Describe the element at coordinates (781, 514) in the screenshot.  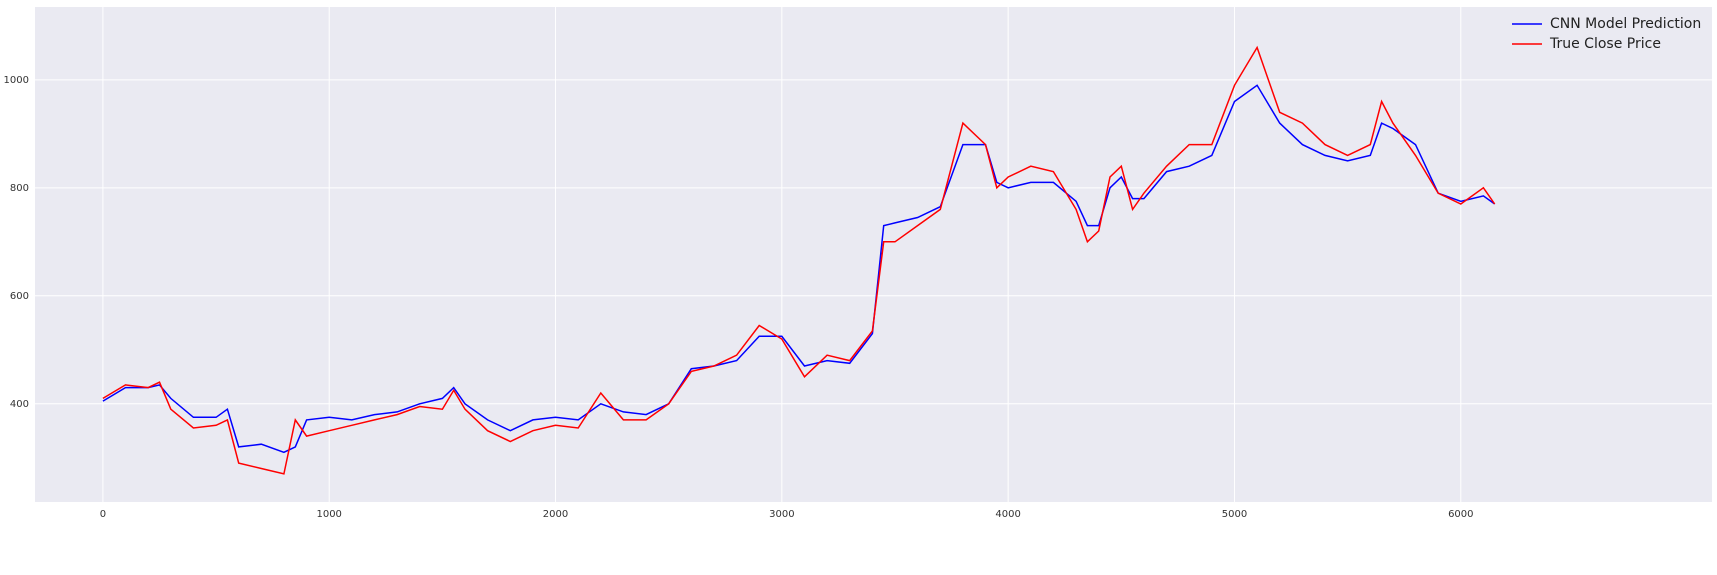
I see `x-tick-label: 3000` at that location.